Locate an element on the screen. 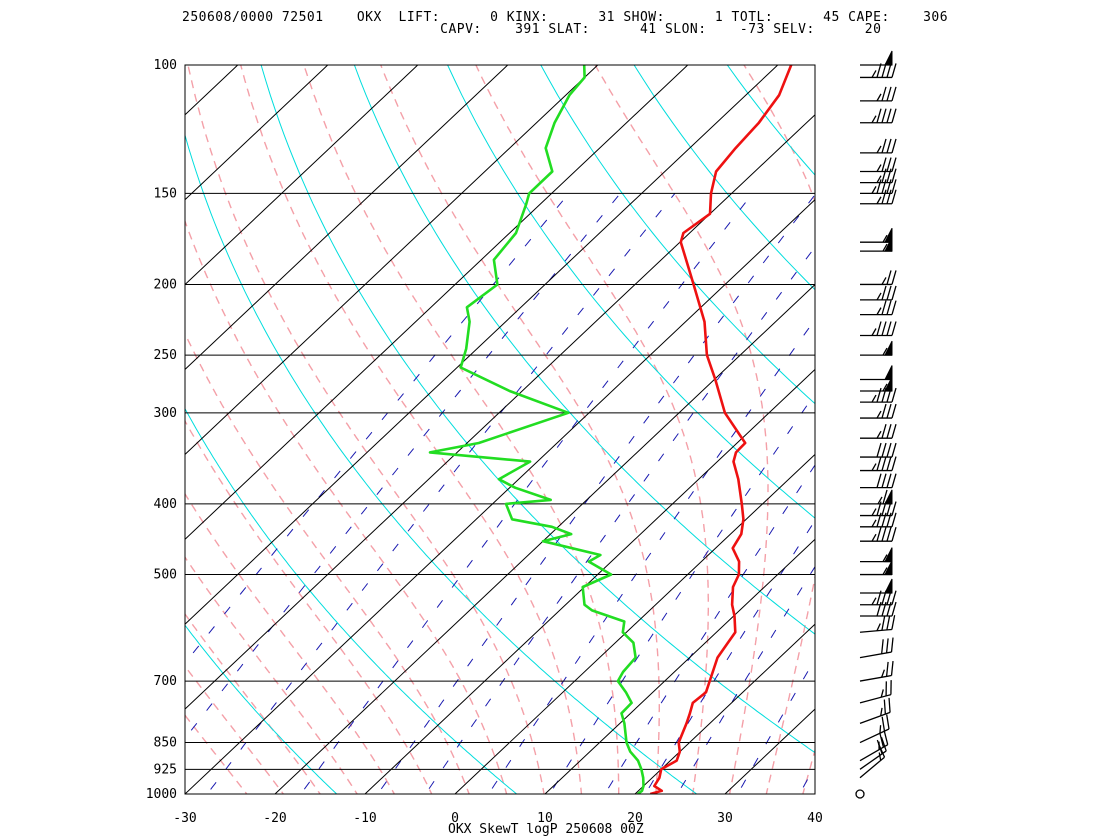 Image resolution: width=1120 pixels, height=840 pixels. temperature-tick-label: 20 is located at coordinates (635, 818).